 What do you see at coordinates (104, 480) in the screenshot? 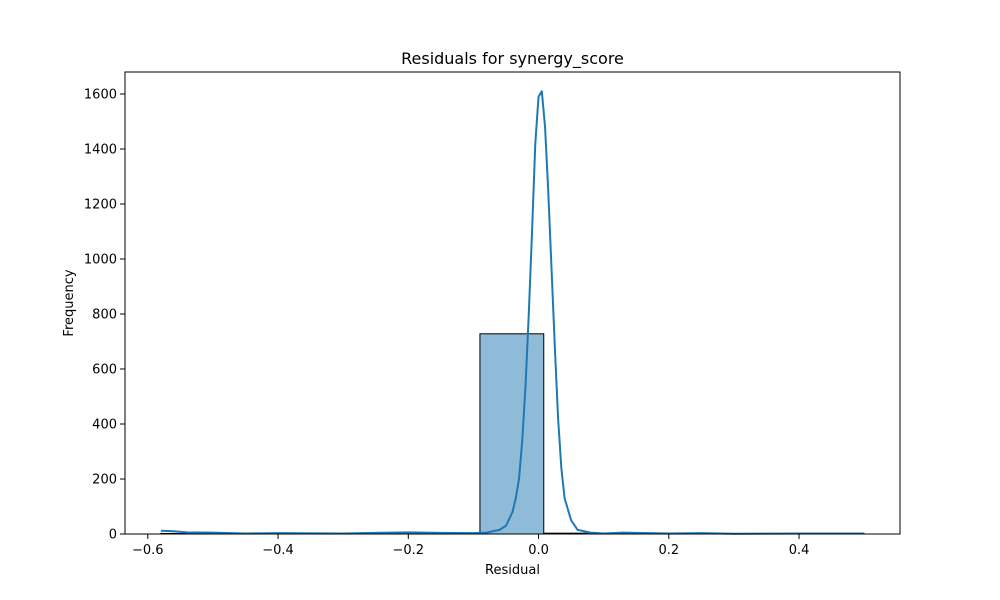
I see `y-tick-label: 200` at bounding box center [104, 480].